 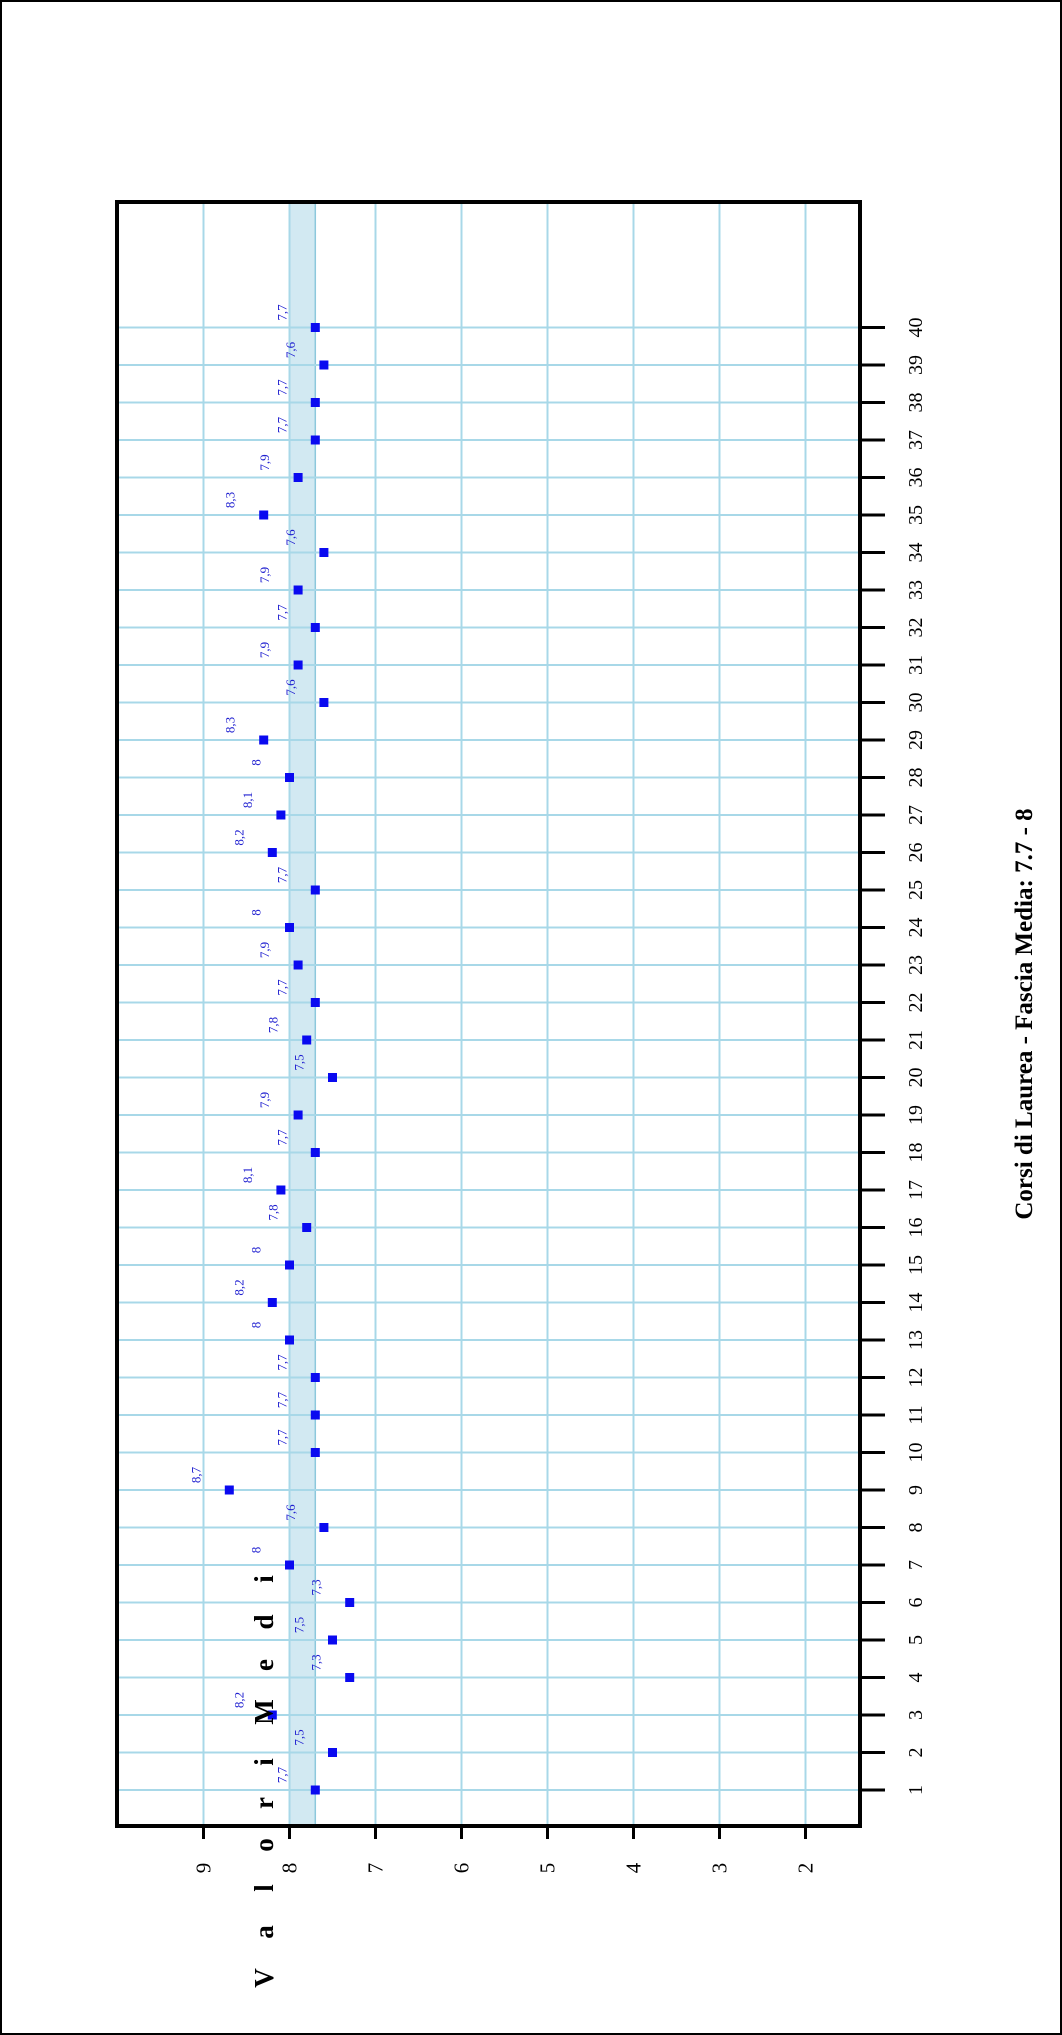 What do you see at coordinates (281, 312) in the screenshot?
I see `data-label-40: 7,7` at bounding box center [281, 312].